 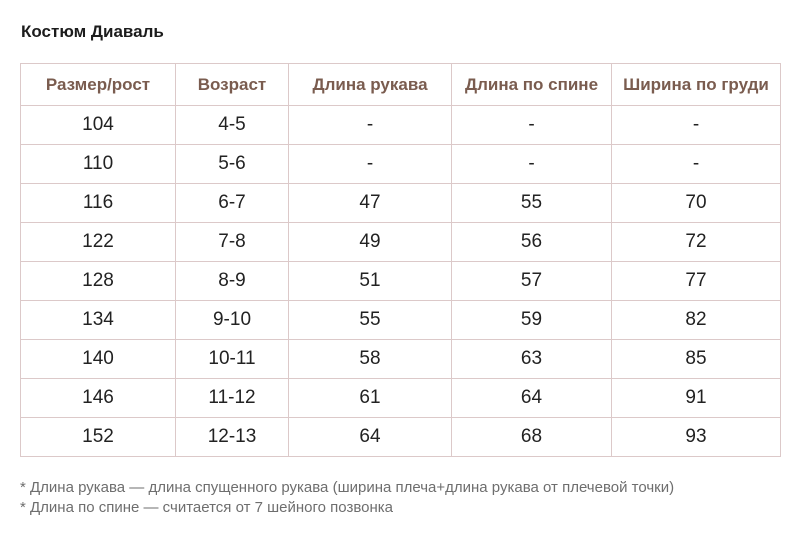 What do you see at coordinates (370, 281) in the screenshot?
I see `cell-sleeve: 51` at bounding box center [370, 281].